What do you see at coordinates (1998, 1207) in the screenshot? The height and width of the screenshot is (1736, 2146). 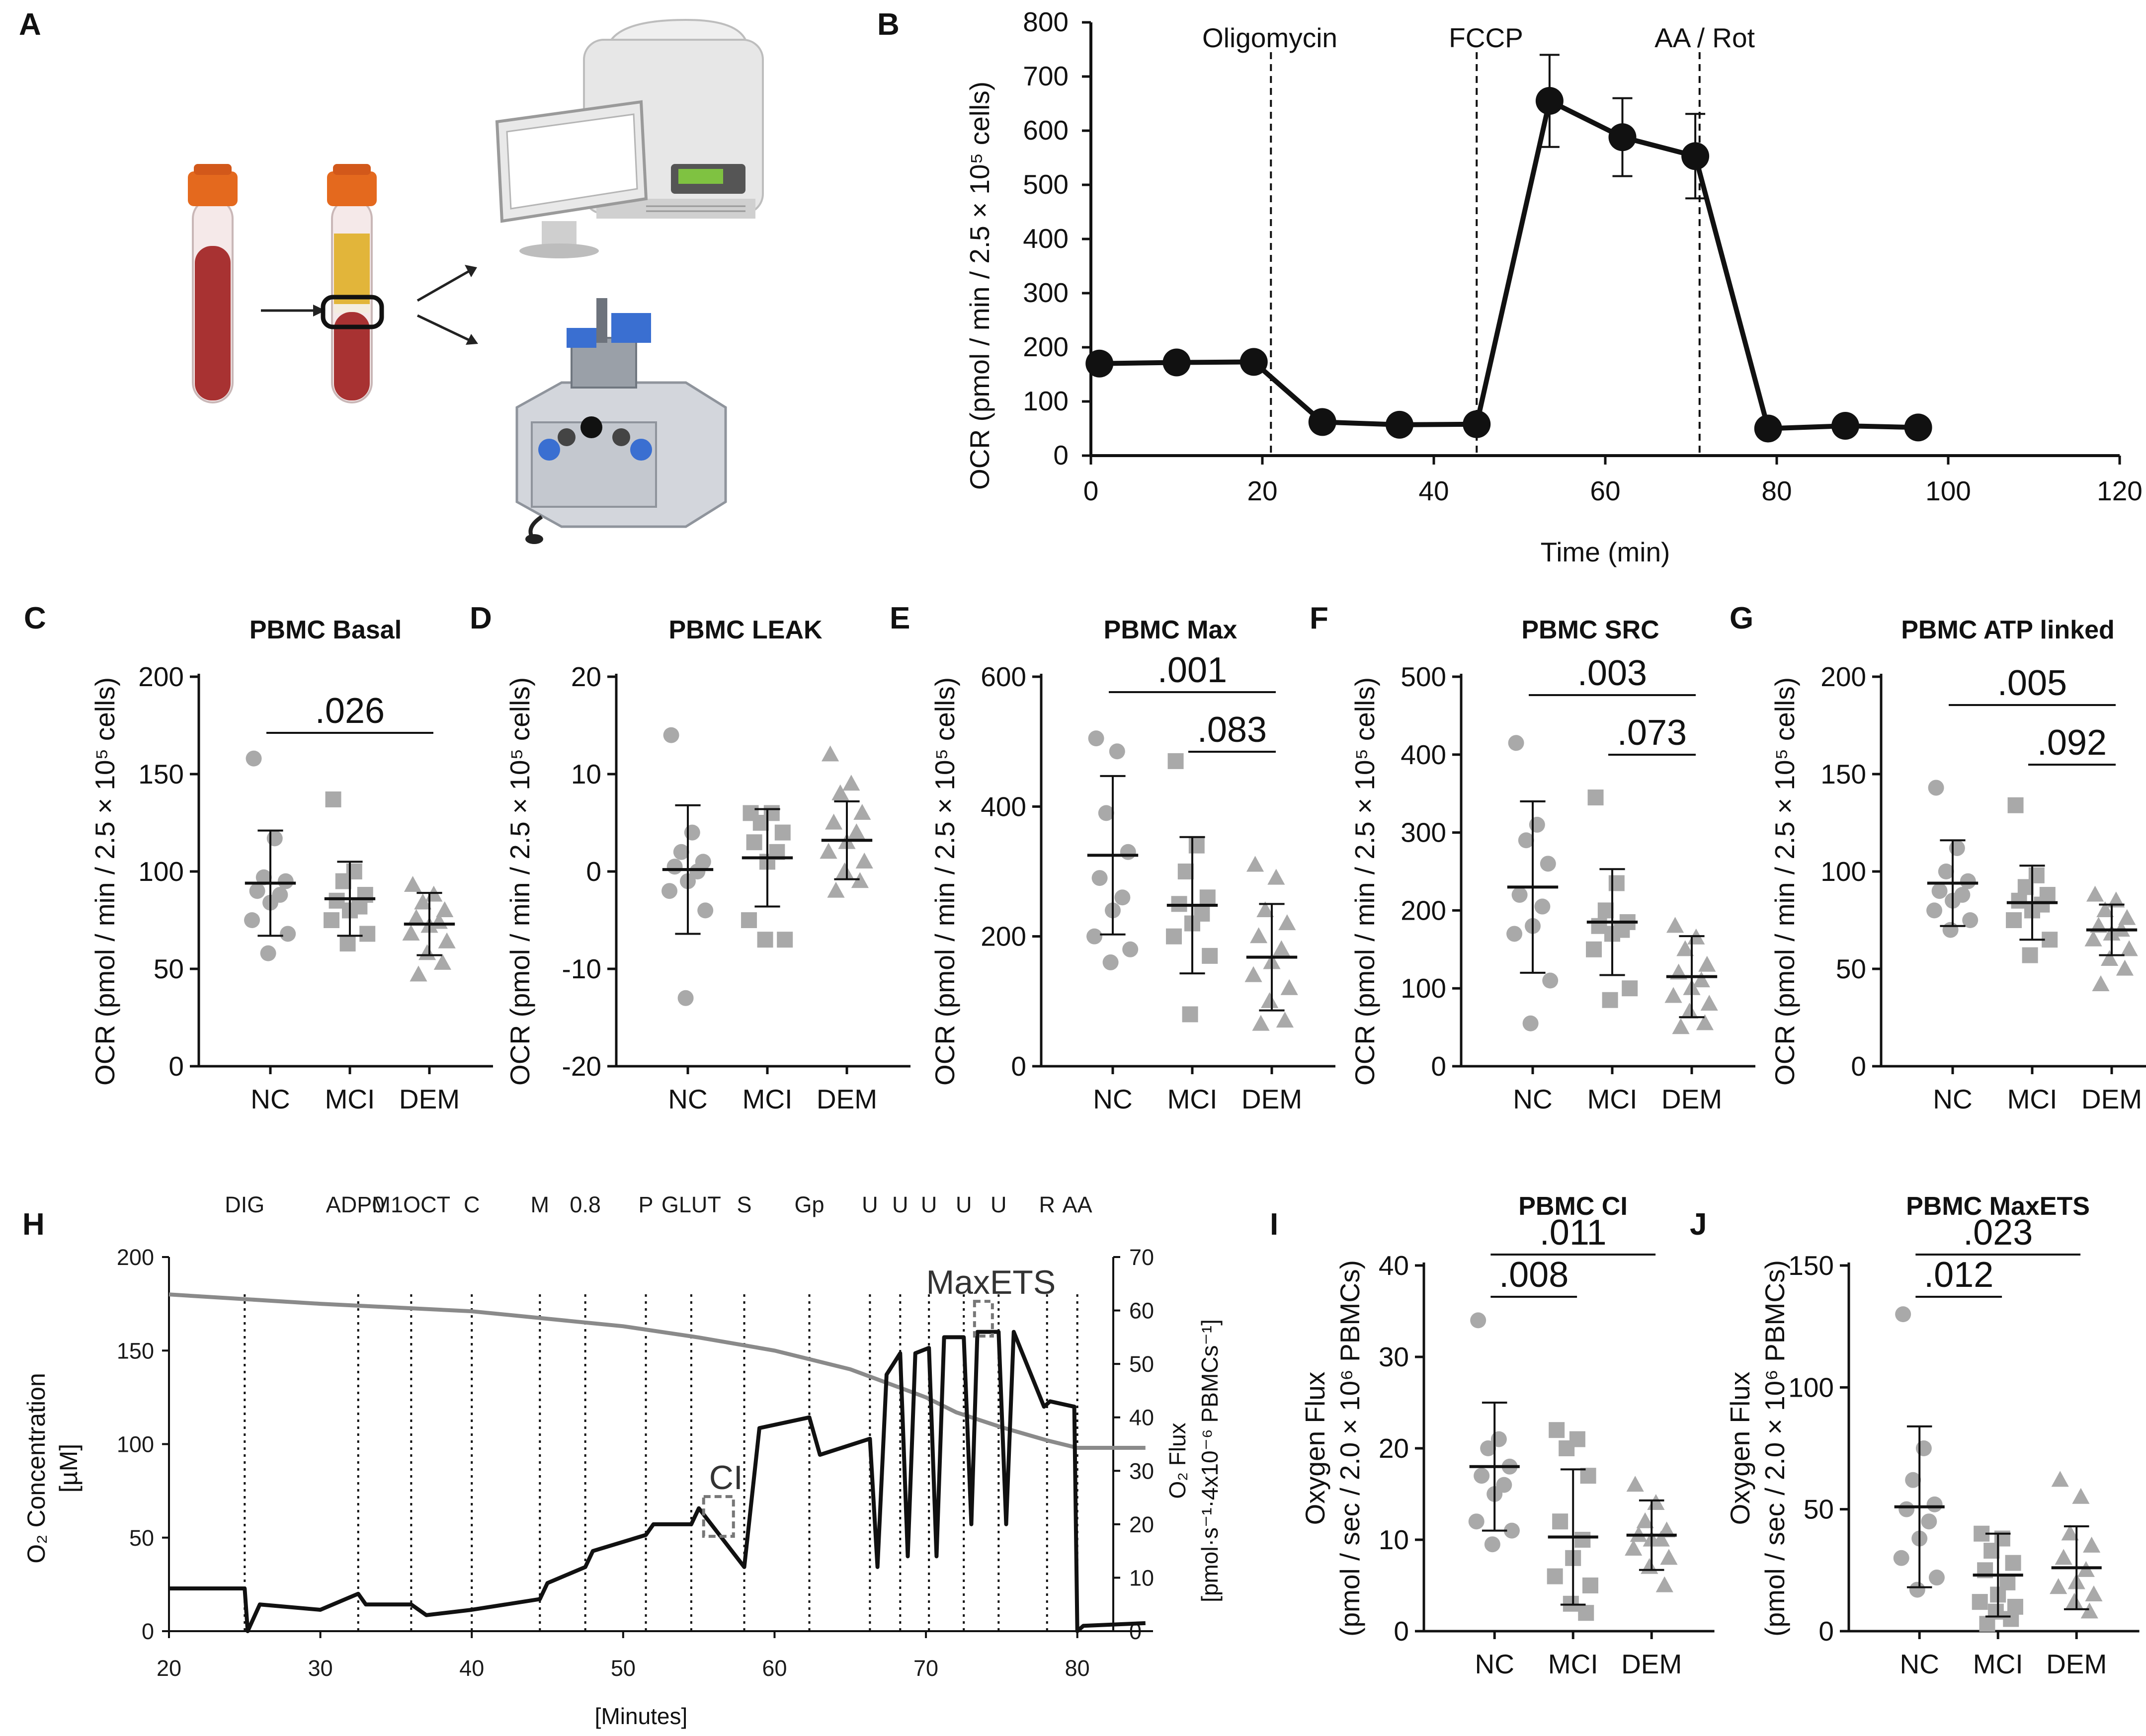 I see `j-title: PBMC MaxETS` at bounding box center [1998, 1207].